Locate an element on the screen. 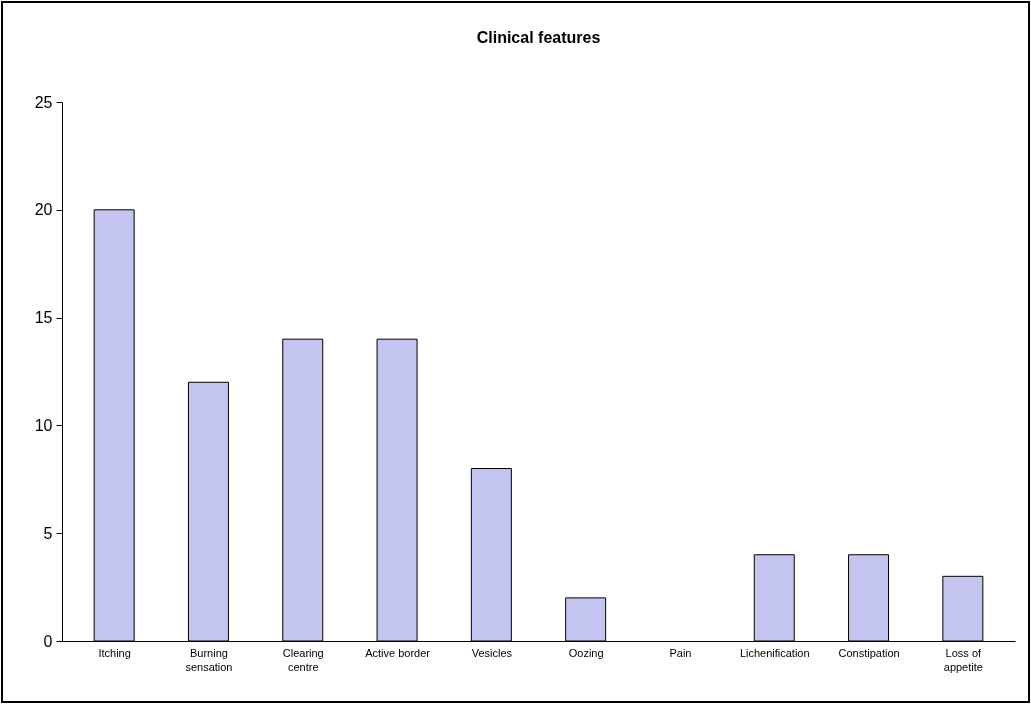 The width and height of the screenshot is (1031, 704). x-tick-label: Active border is located at coordinates (398, 652).